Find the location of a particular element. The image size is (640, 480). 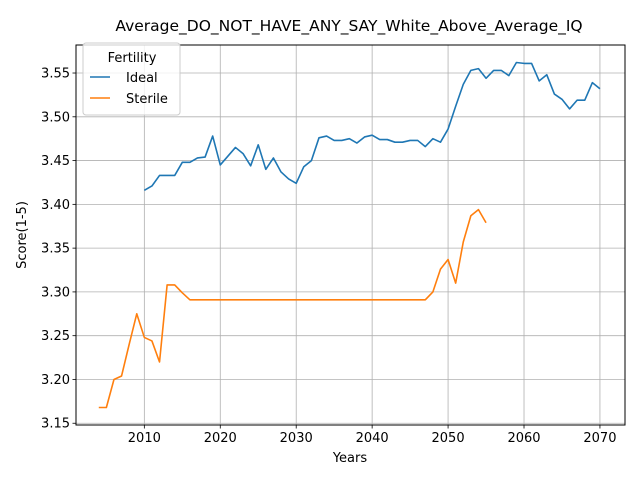

x-tick-label: 2070 is located at coordinates (599, 438).